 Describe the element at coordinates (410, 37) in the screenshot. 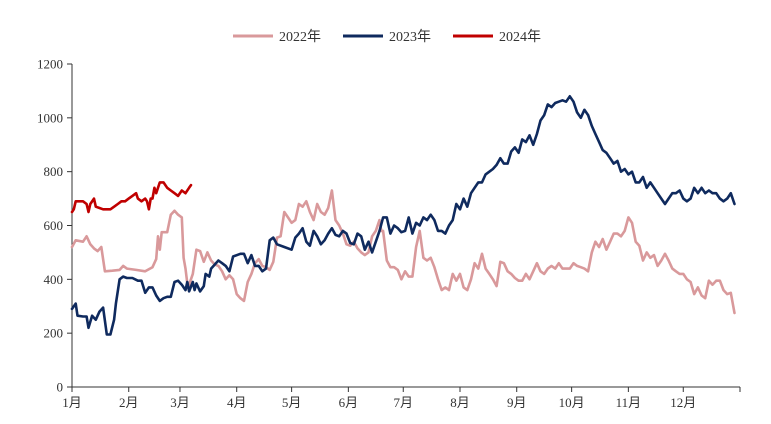

I see `legend-label-2: 2023年` at that location.